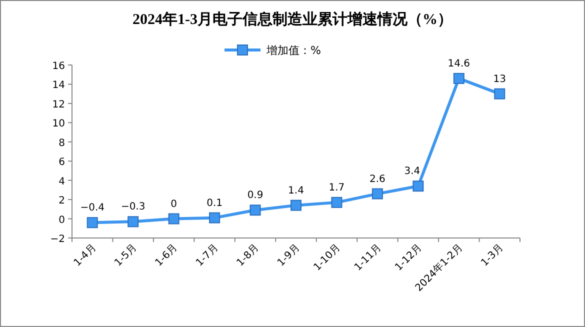  What do you see at coordinates (207, 255) in the screenshot?
I see `x-tick-label: 1-7月` at bounding box center [207, 255].